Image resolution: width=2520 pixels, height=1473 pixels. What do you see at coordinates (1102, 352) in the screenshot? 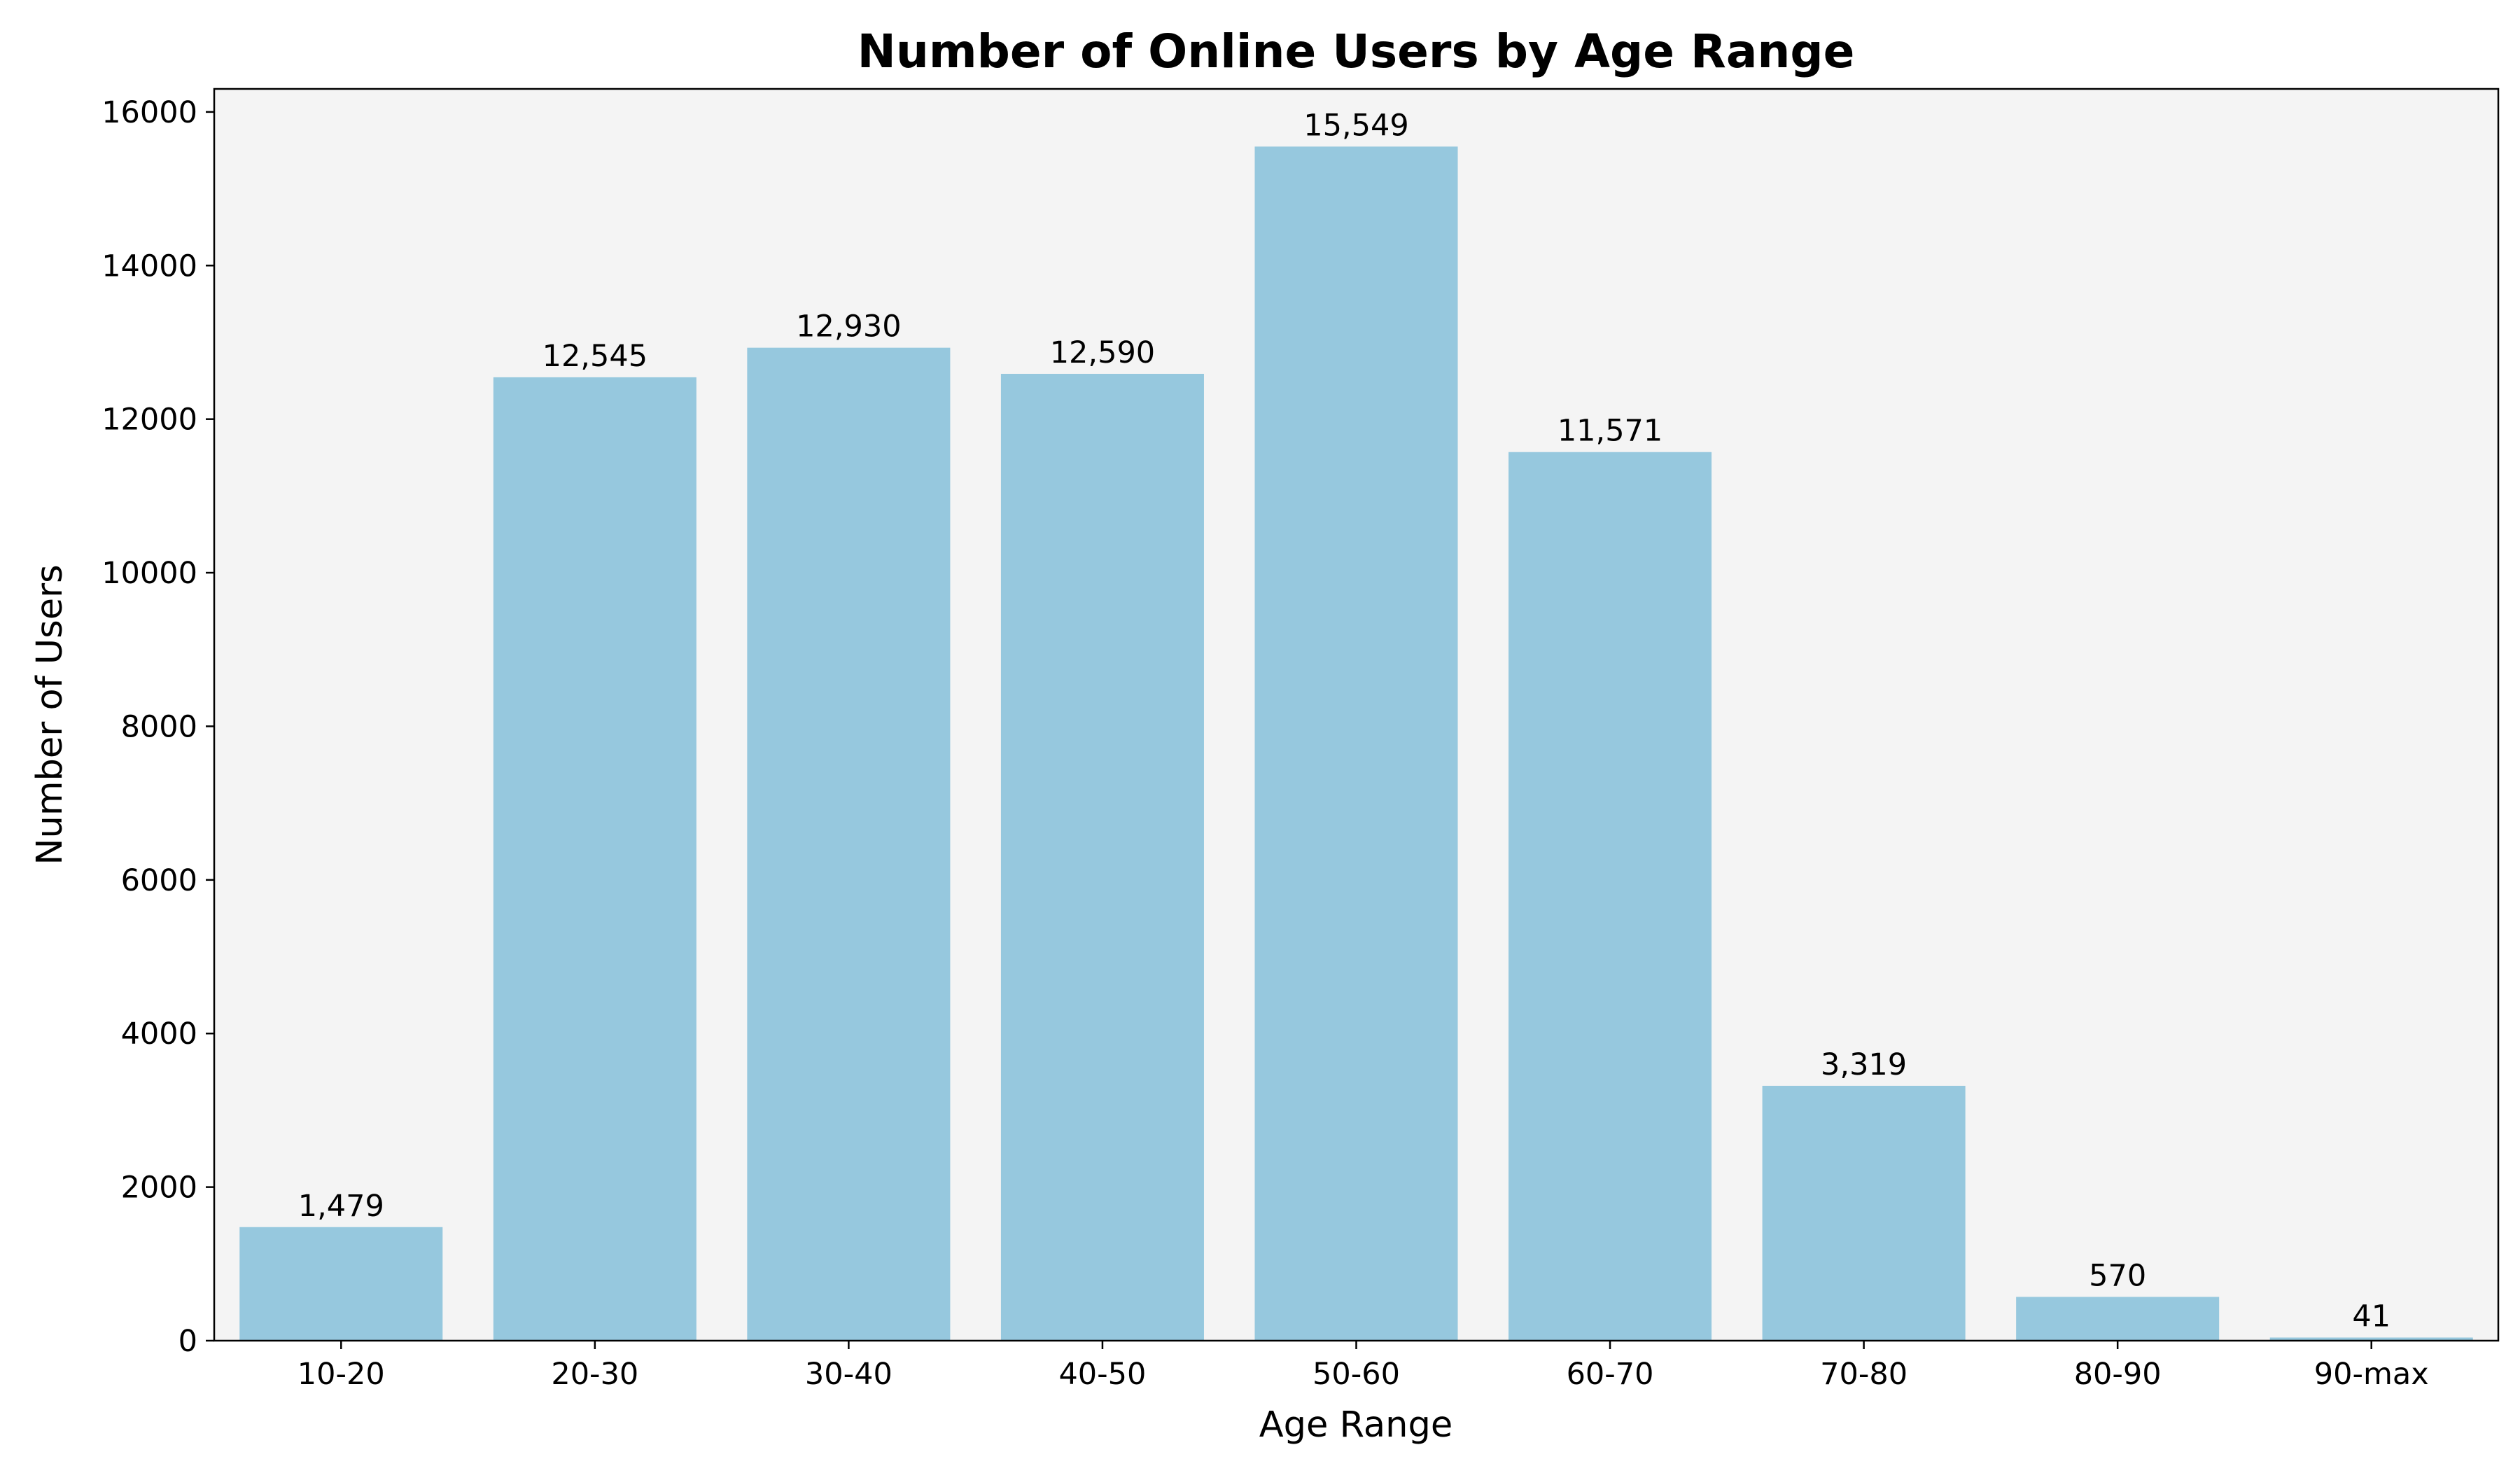
I see `data-label-40-50: 12,590` at bounding box center [1102, 352].